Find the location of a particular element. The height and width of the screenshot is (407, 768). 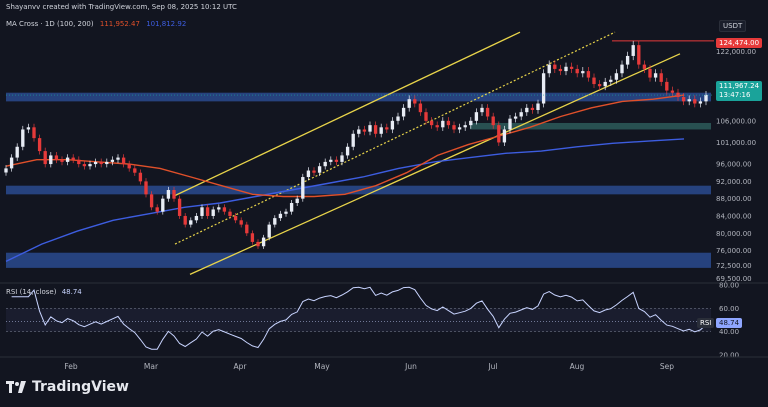

footer-brand-text: TradingView is located at coordinates (80, 387).